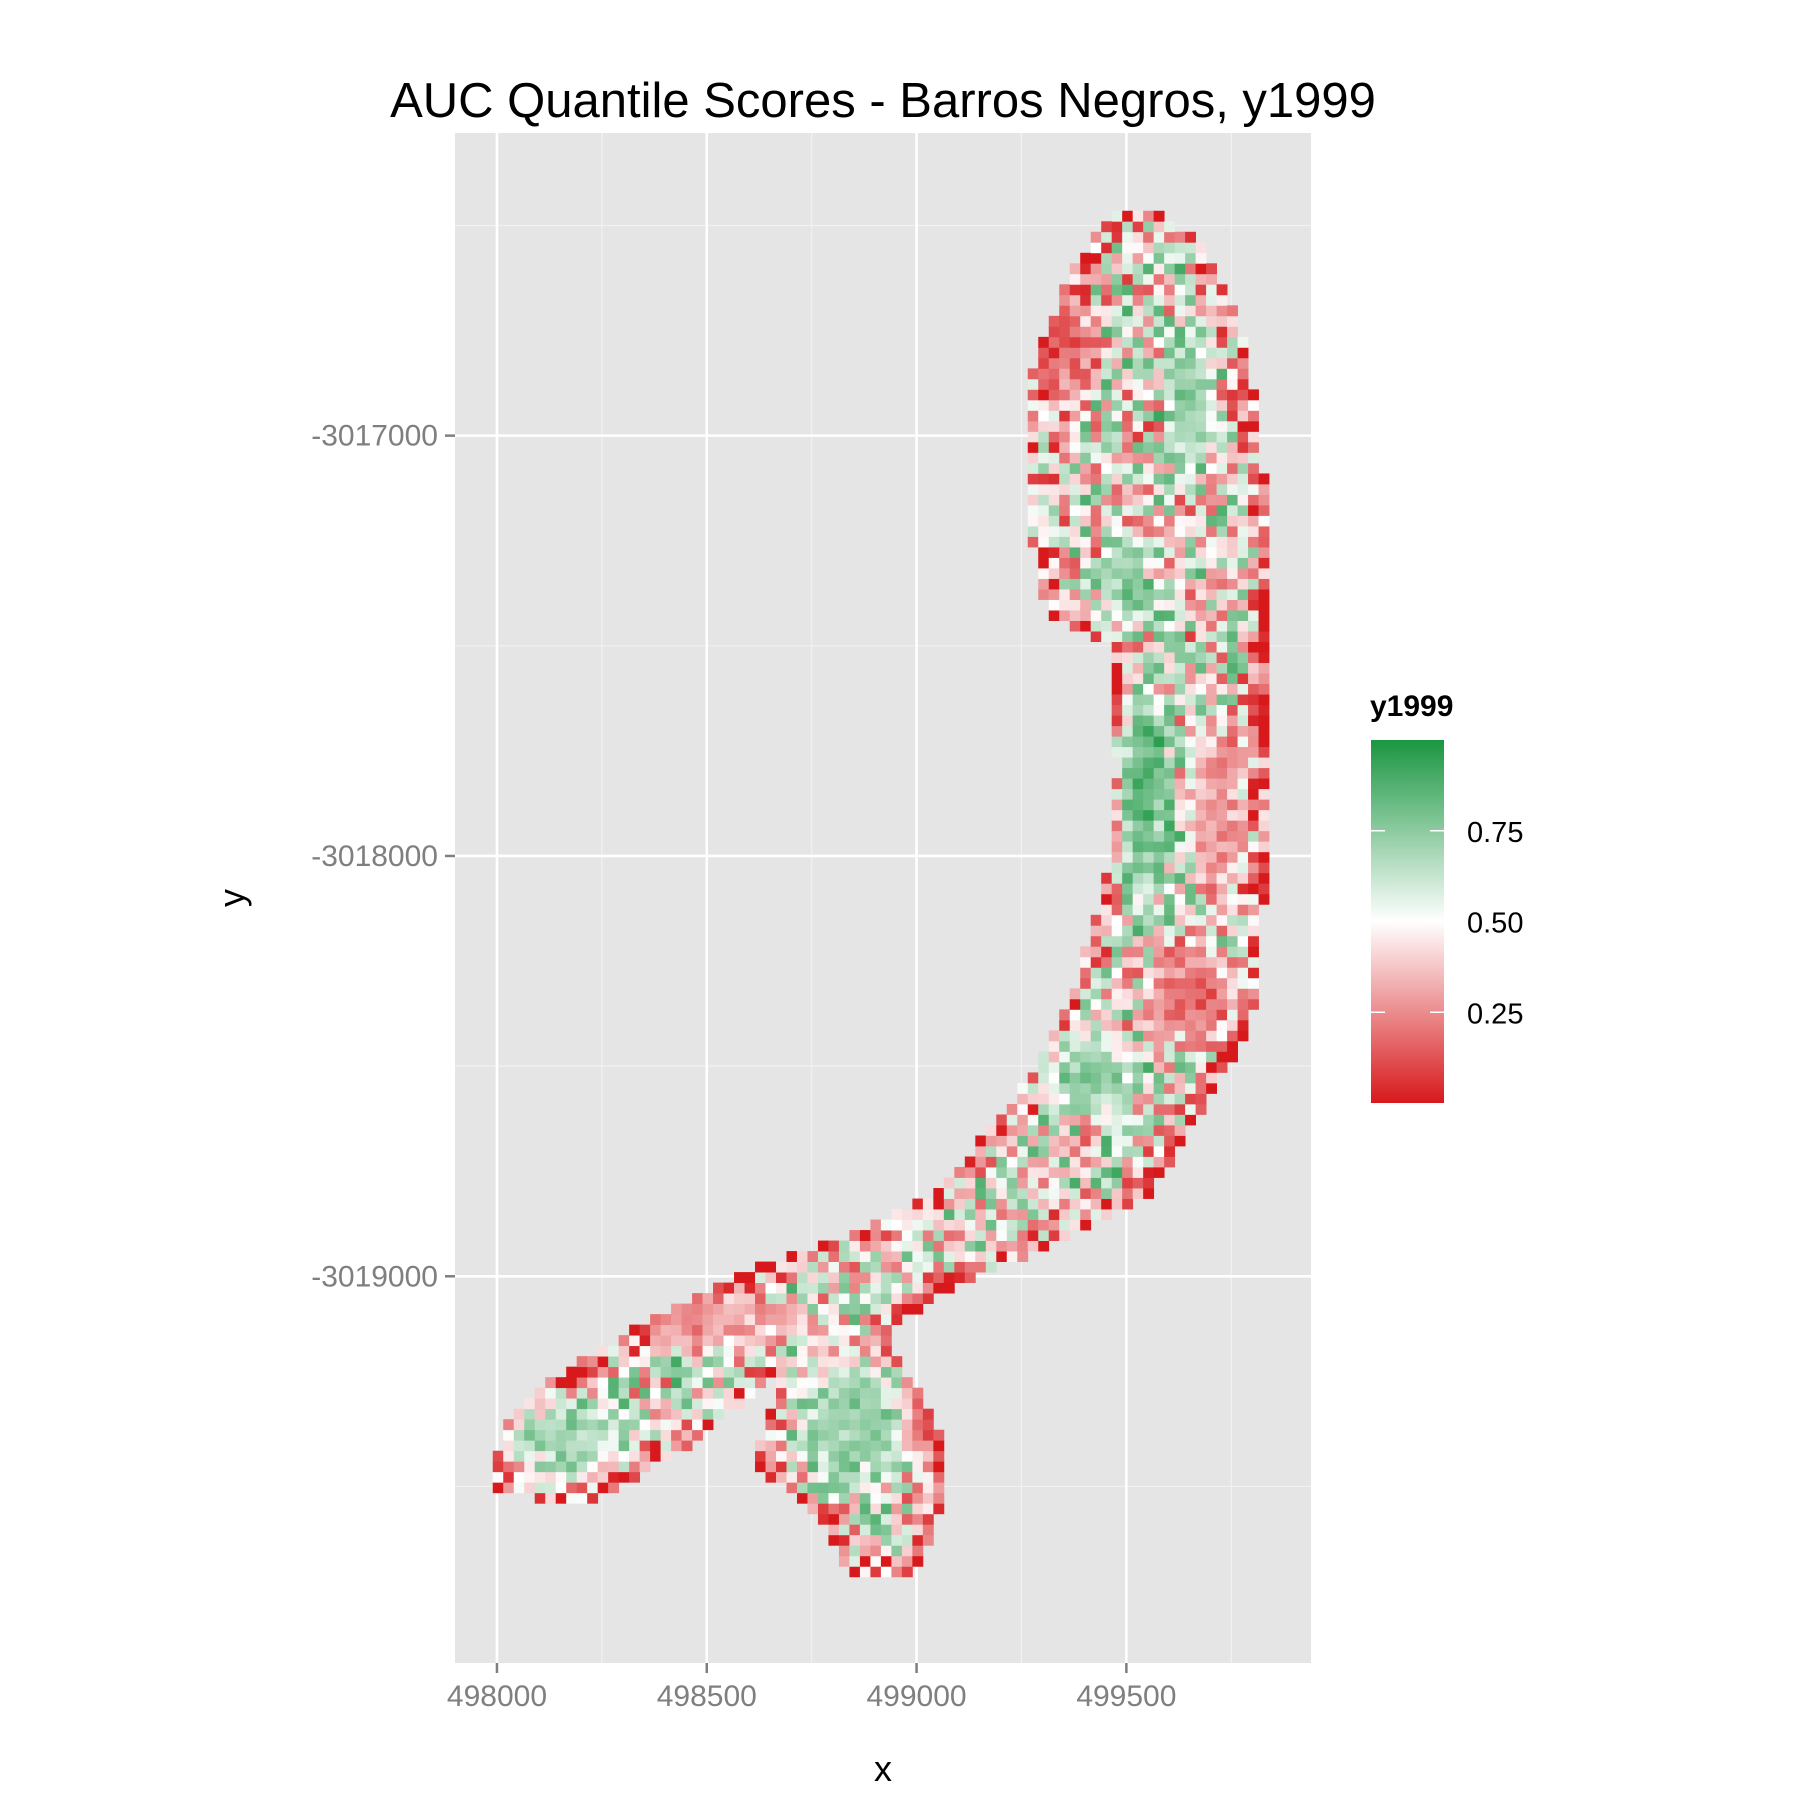 Image resolution: width=1800 pixels, height=1800 pixels. I want to click on y-tick-label: -3018000, so click(374, 856).